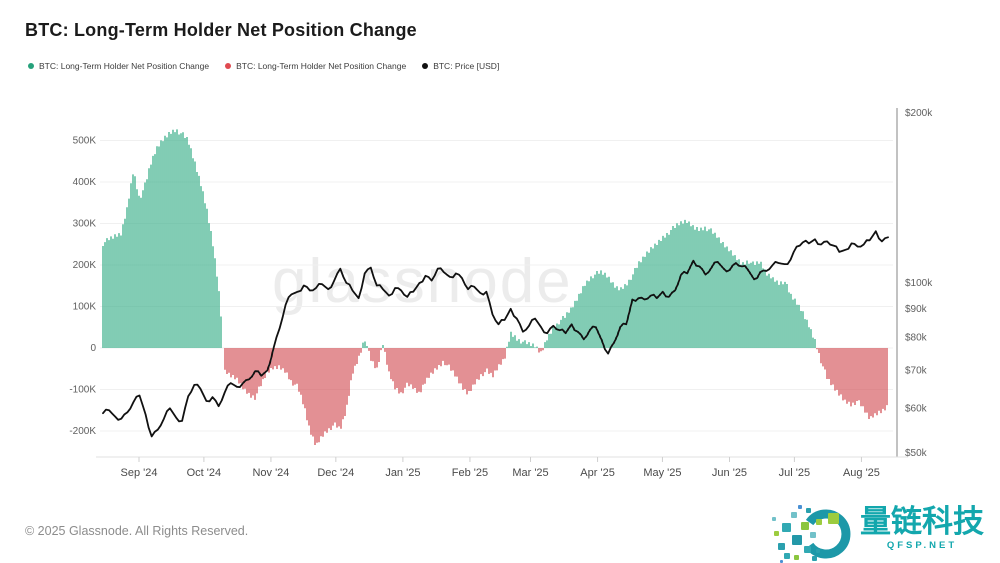  What do you see at coordinates (470, 473) in the screenshot?
I see `x-axis-month-label: Feb '25` at bounding box center [470, 473].